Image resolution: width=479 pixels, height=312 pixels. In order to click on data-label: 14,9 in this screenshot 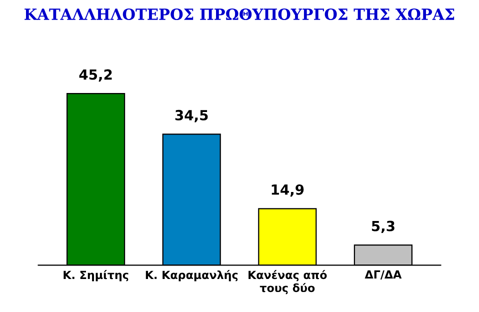, I will do `click(288, 190)`.